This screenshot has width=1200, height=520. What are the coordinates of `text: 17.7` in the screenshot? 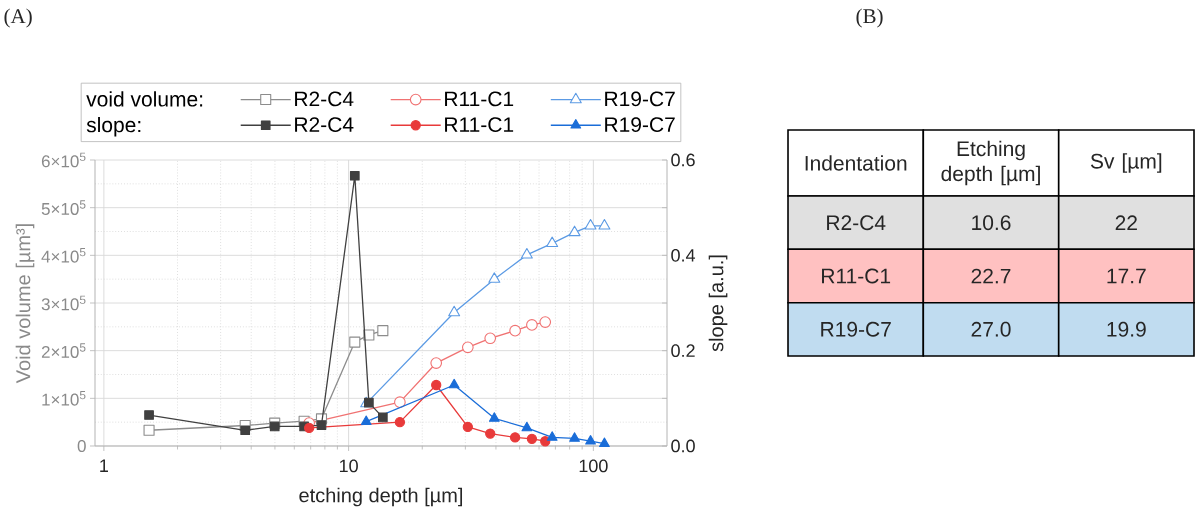 It's located at (1126, 276).